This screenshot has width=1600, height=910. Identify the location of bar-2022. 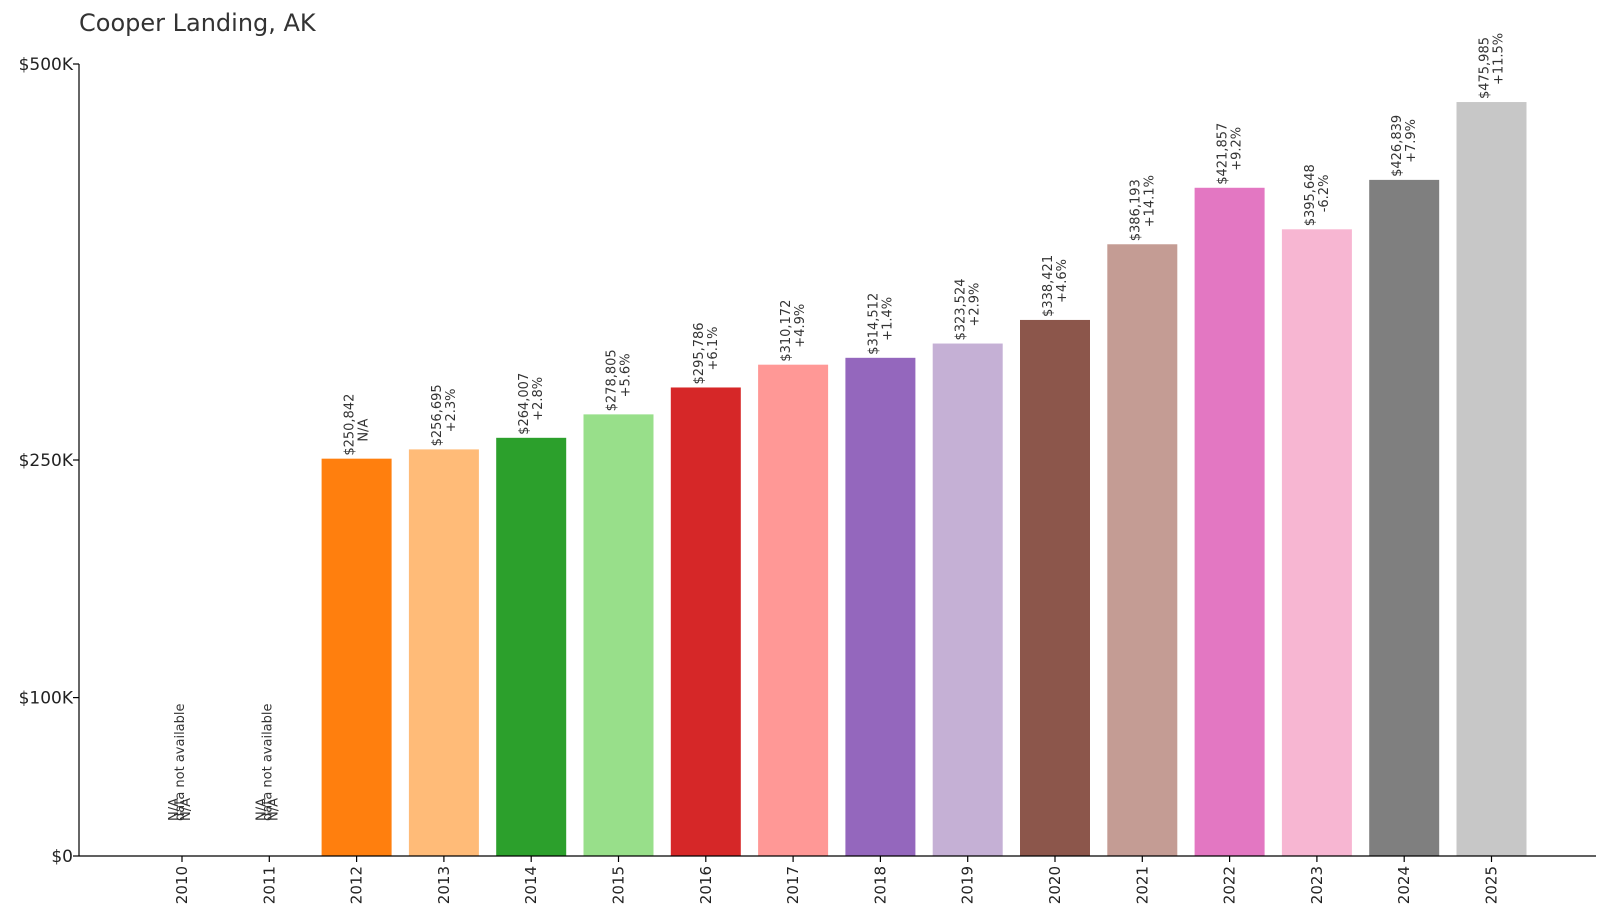
(1229, 522).